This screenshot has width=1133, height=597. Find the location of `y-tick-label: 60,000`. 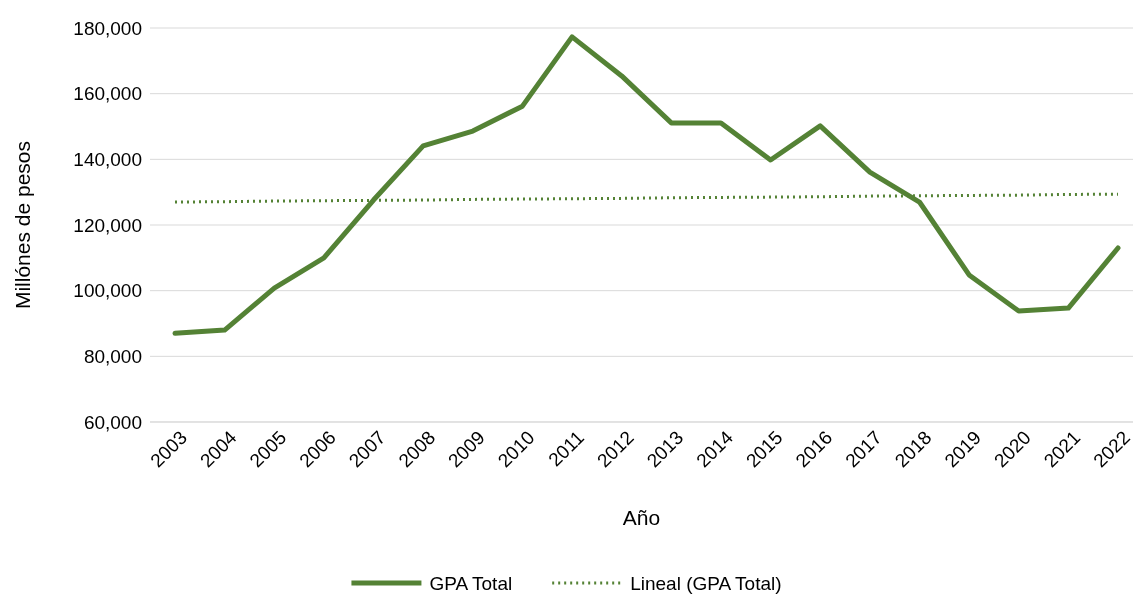

y-tick-label: 60,000 is located at coordinates (112, 422).